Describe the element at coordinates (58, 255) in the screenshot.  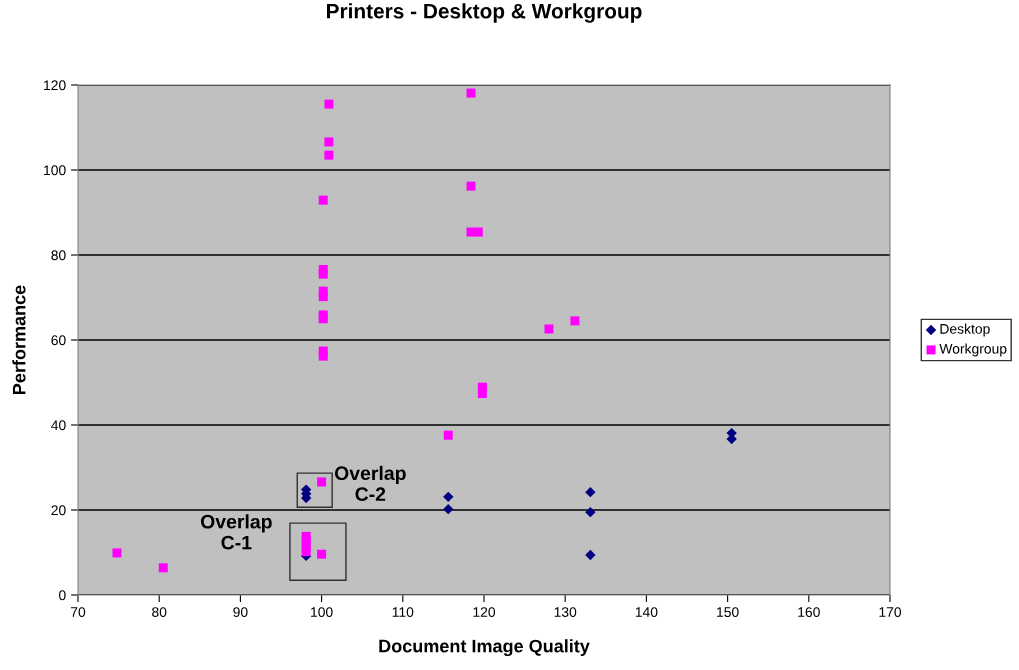
I see `y-tick-label: 80` at that location.